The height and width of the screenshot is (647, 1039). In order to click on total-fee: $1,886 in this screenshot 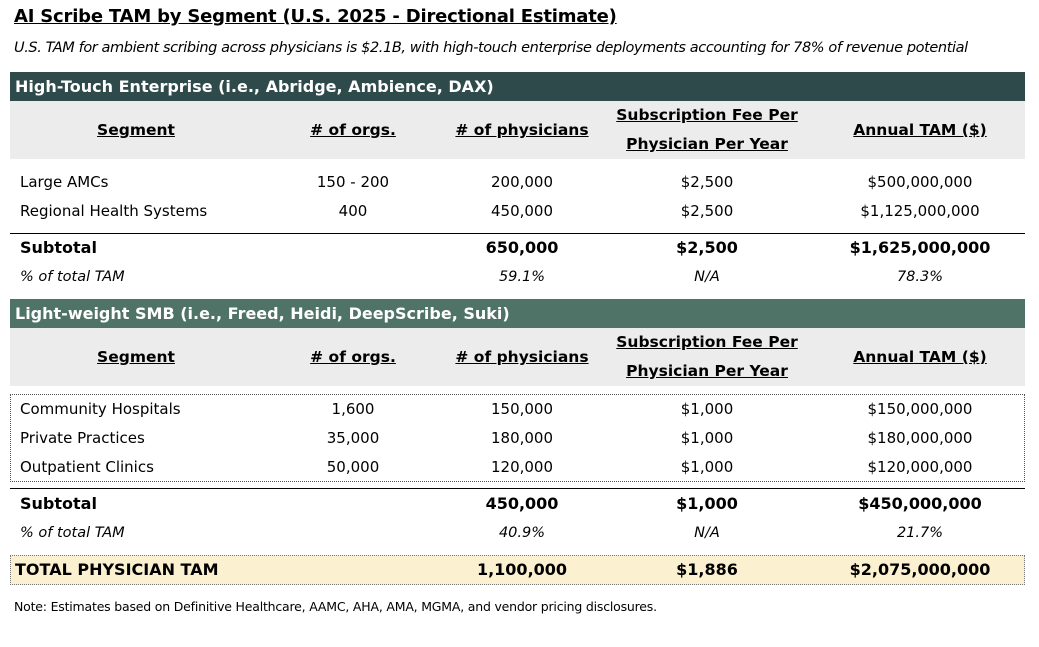, I will do `click(707, 569)`.